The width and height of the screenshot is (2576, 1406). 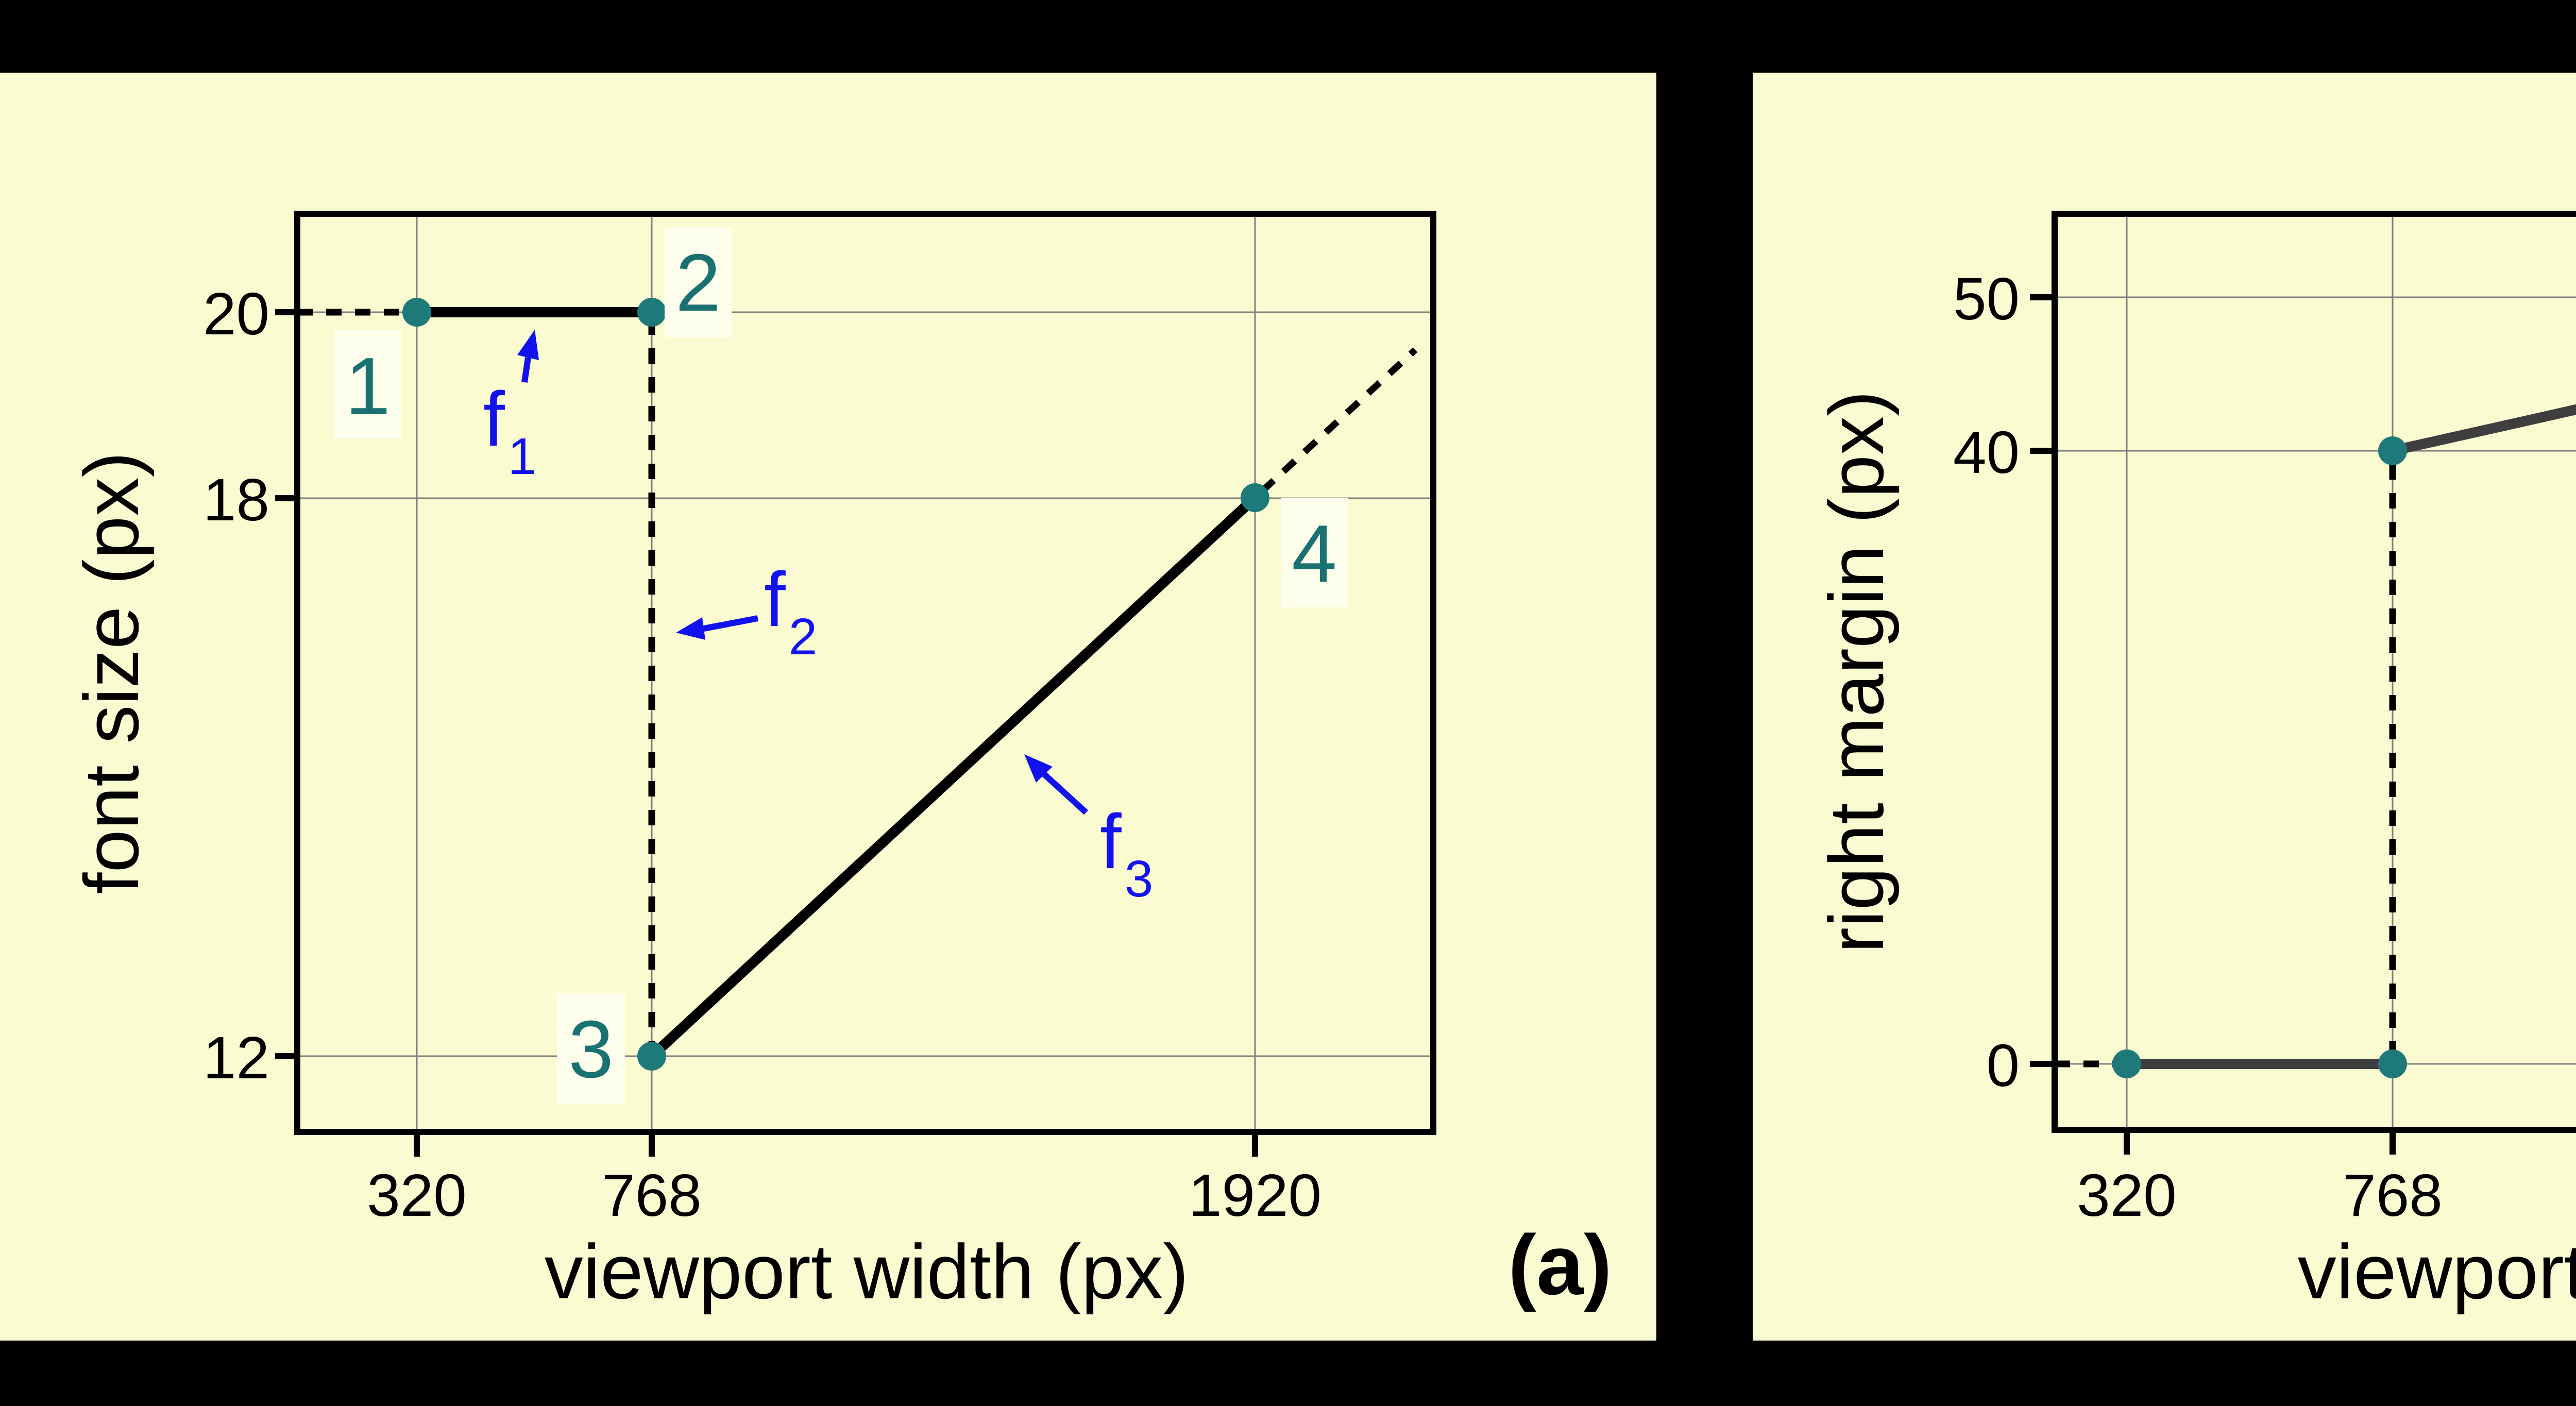 I want to click on point-label-1: 1, so click(x=368, y=386).